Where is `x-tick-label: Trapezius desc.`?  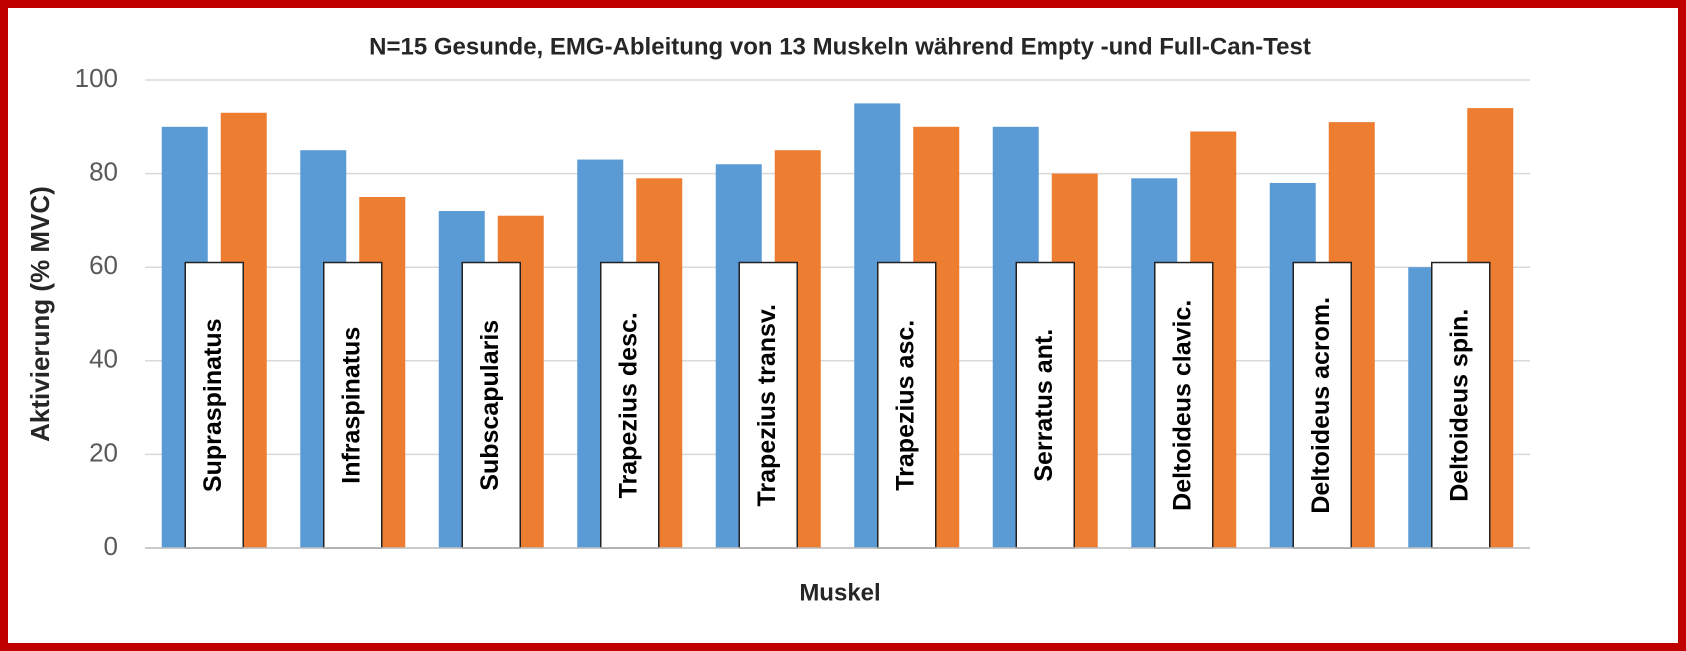 x-tick-label: Trapezius desc. is located at coordinates (628, 405).